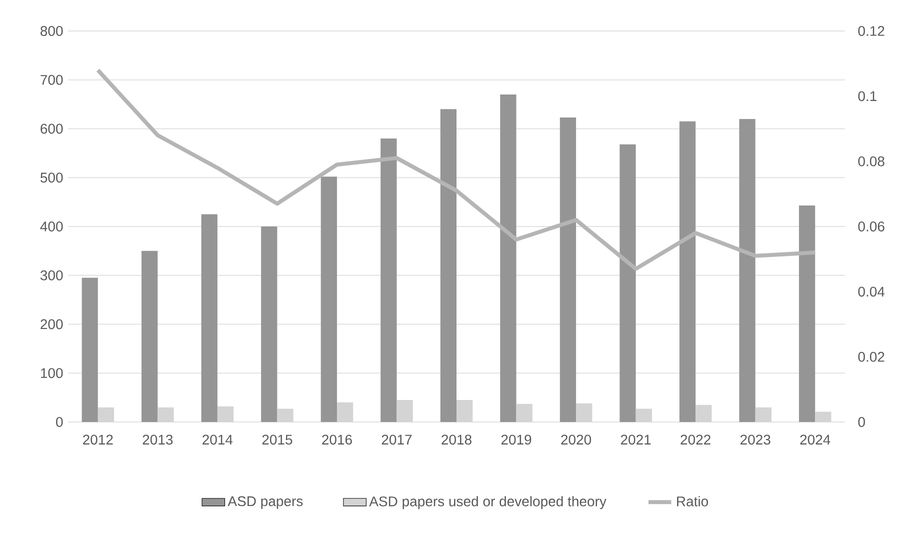 This screenshot has width=909, height=538. What do you see at coordinates (51, 227) in the screenshot?
I see `y-tick-label: 400` at bounding box center [51, 227].